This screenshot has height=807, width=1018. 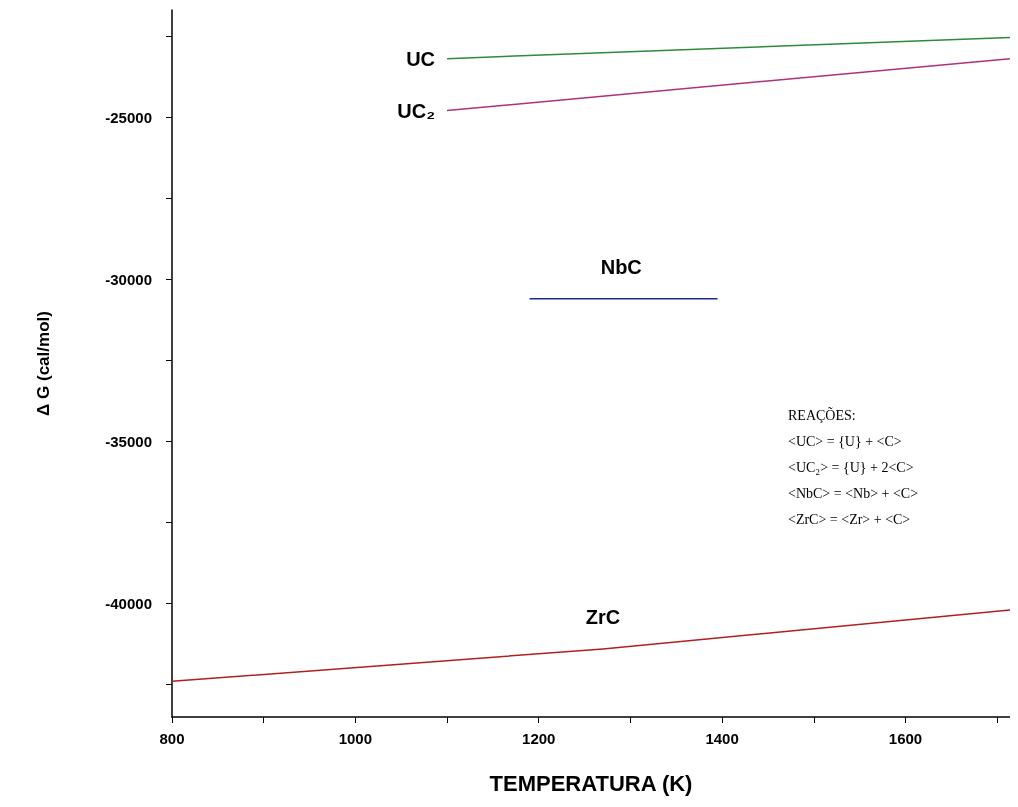 What do you see at coordinates (128, 279) in the screenshot?
I see `y-tick-label: -30000` at bounding box center [128, 279].